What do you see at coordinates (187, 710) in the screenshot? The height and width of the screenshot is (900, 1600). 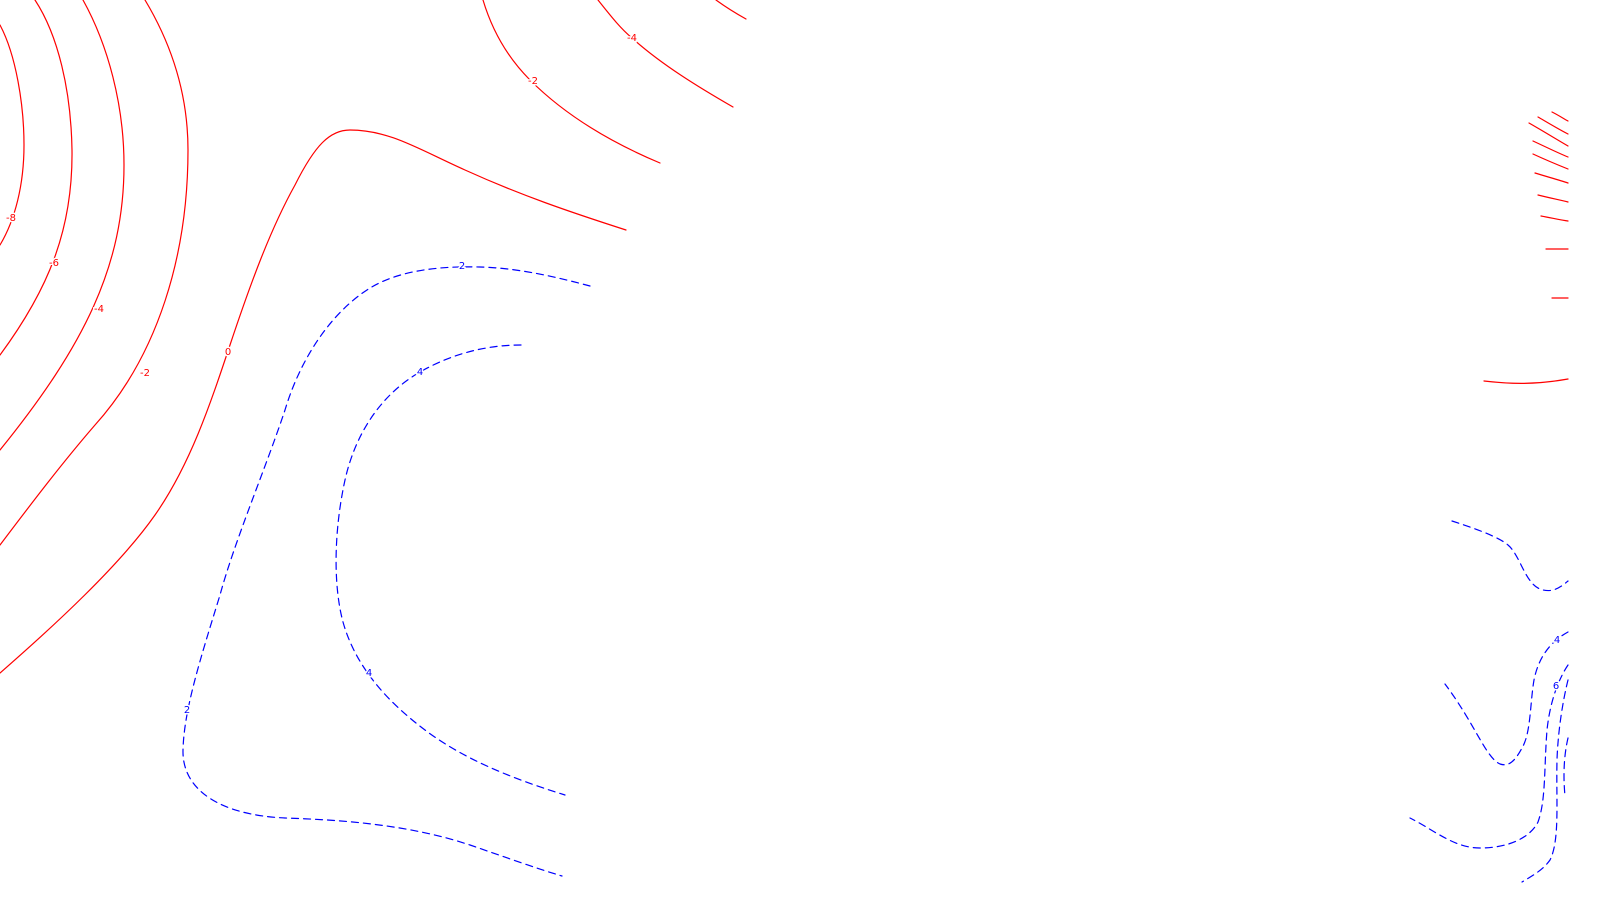 I see `label-pos-2-lower: 2` at bounding box center [187, 710].